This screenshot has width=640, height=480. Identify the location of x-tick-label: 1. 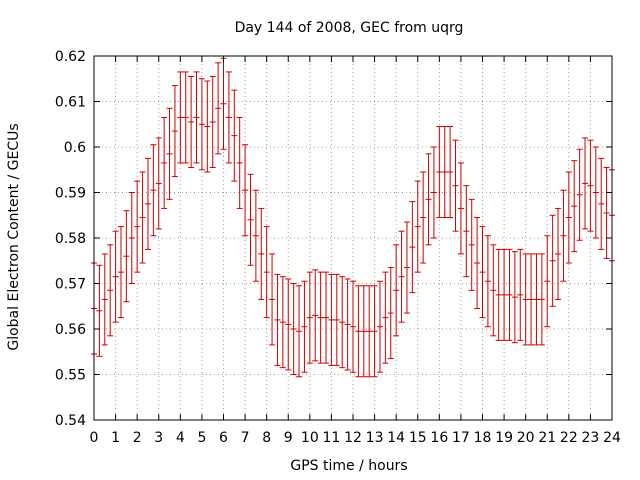
(115, 438).